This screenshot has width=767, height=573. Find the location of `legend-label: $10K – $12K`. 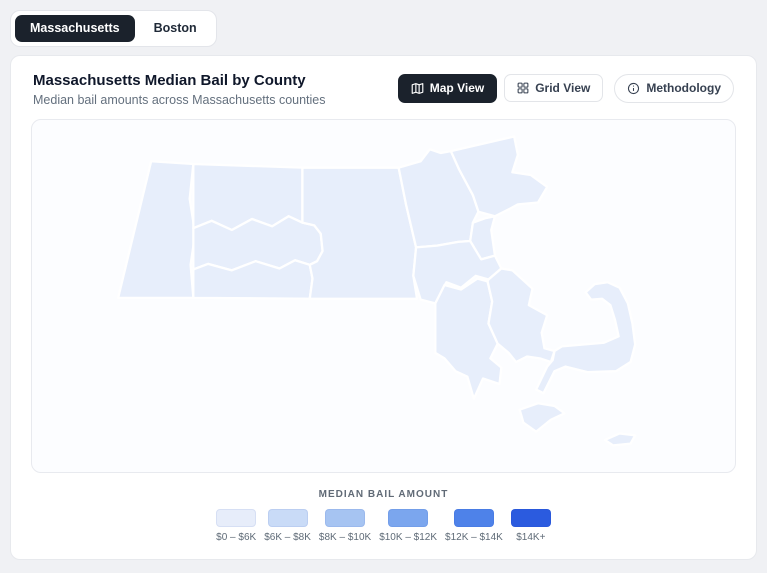

legend-label: $10K – $12K is located at coordinates (408, 537).